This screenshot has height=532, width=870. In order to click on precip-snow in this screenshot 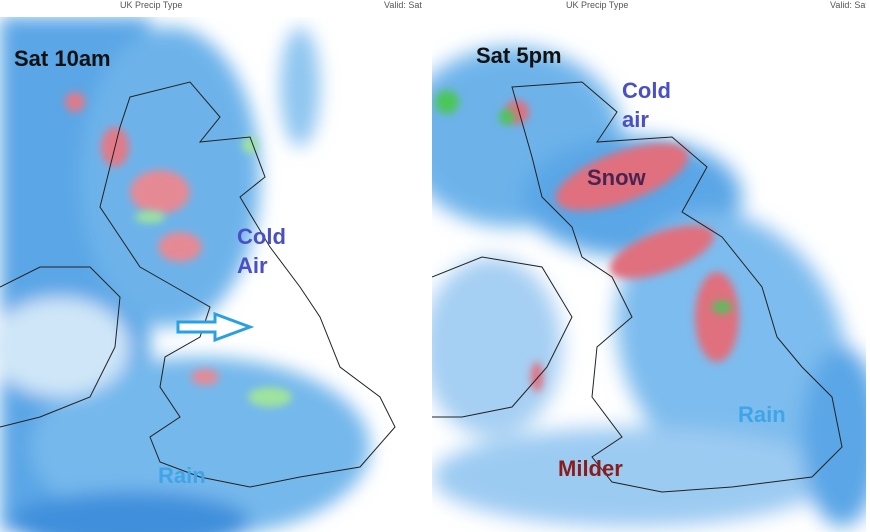, I will do `click(622, 246)`.